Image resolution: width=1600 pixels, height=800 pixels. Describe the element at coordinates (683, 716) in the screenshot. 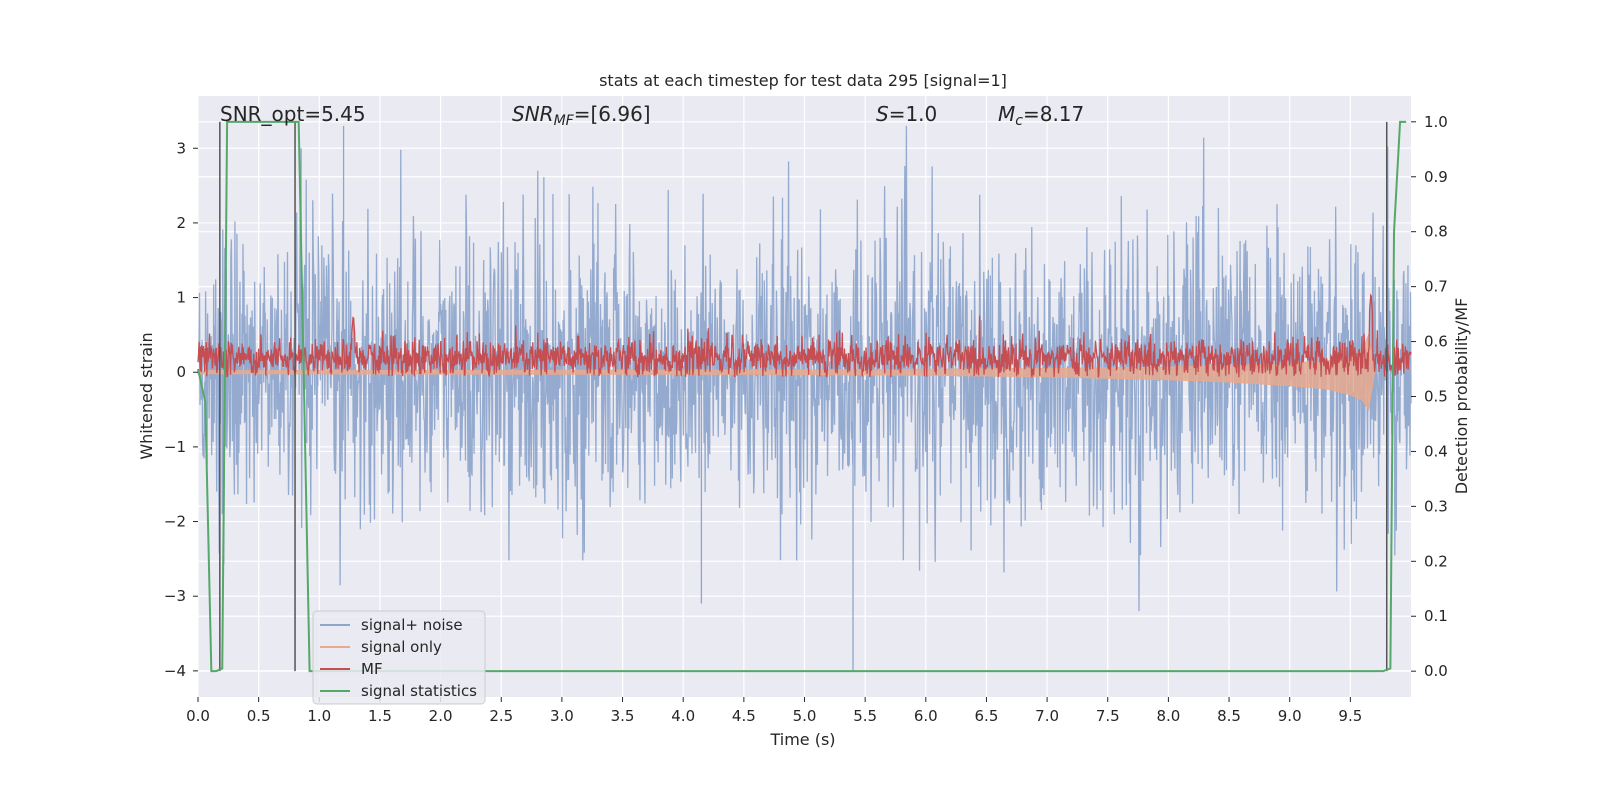

I see `x-tick-label: 4.0` at that location.